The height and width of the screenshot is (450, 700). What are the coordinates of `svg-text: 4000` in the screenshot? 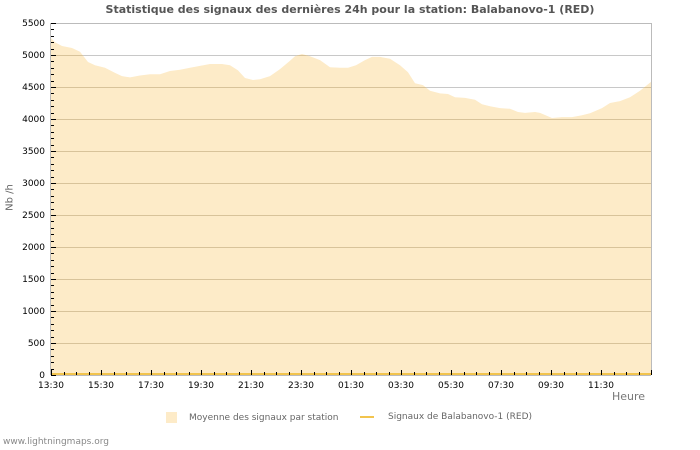 It's located at (33, 120).